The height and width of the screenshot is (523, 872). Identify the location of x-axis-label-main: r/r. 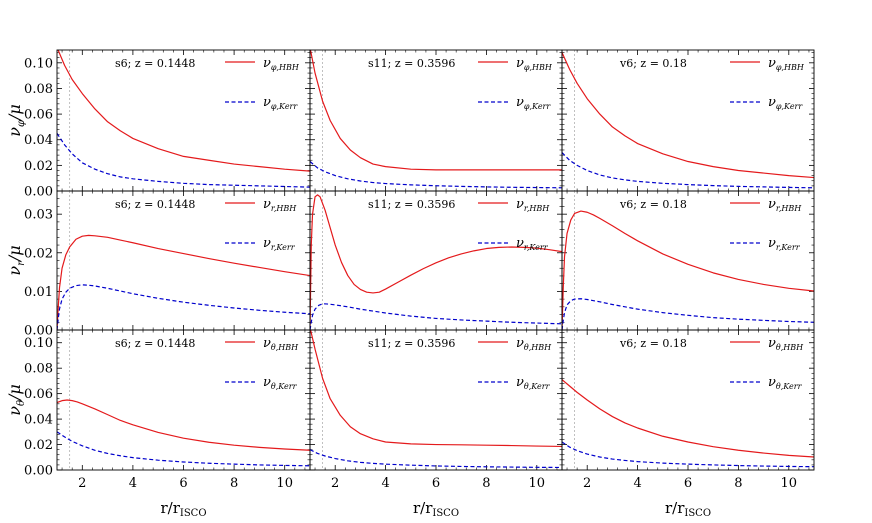
(423, 508).